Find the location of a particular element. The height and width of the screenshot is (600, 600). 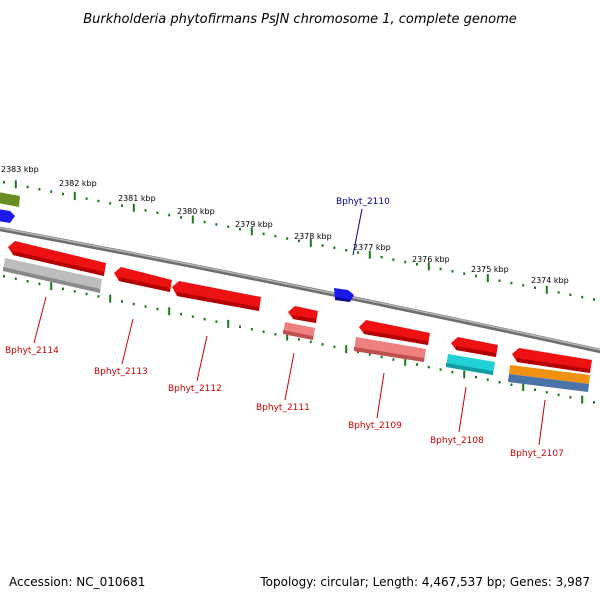

scale-label-2376: 2376 kbp is located at coordinates (431, 259).